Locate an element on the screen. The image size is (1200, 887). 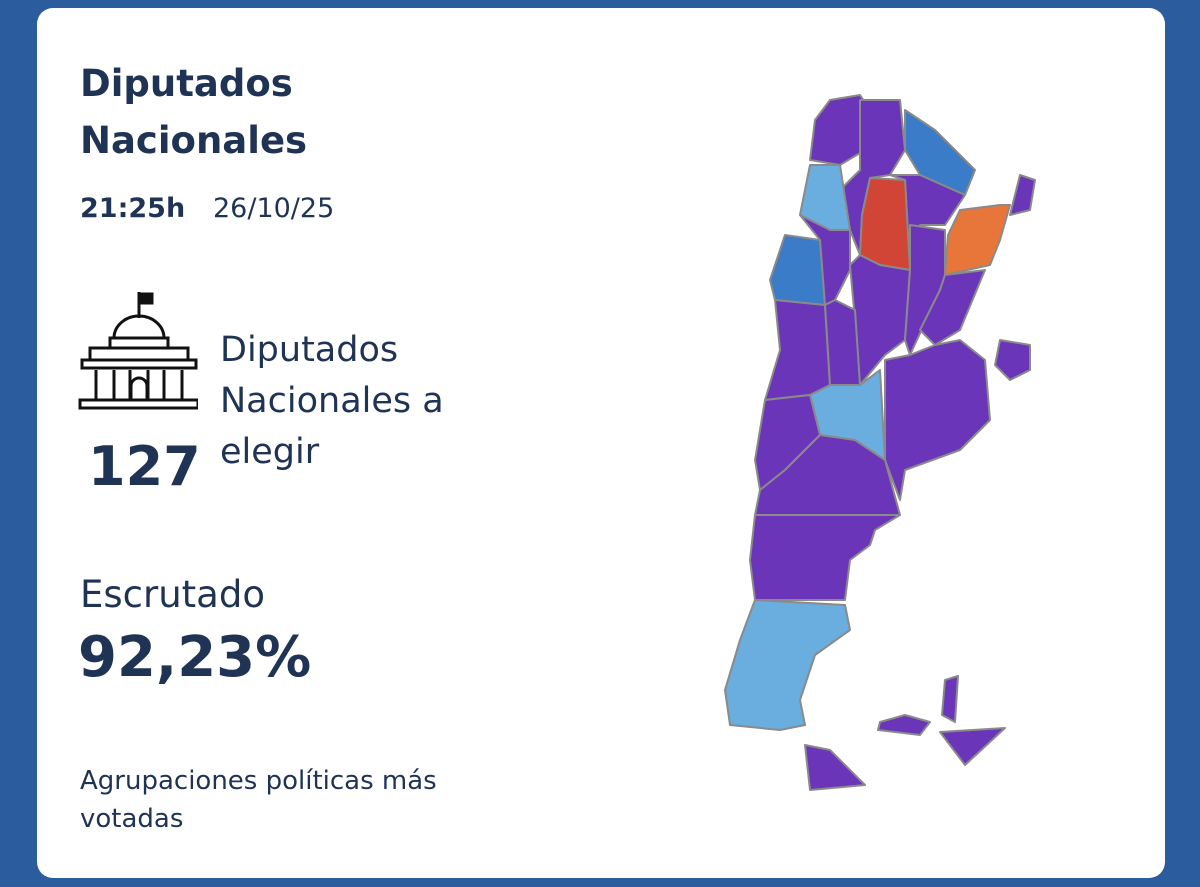
count-label: Escrutado is located at coordinates (172, 594).